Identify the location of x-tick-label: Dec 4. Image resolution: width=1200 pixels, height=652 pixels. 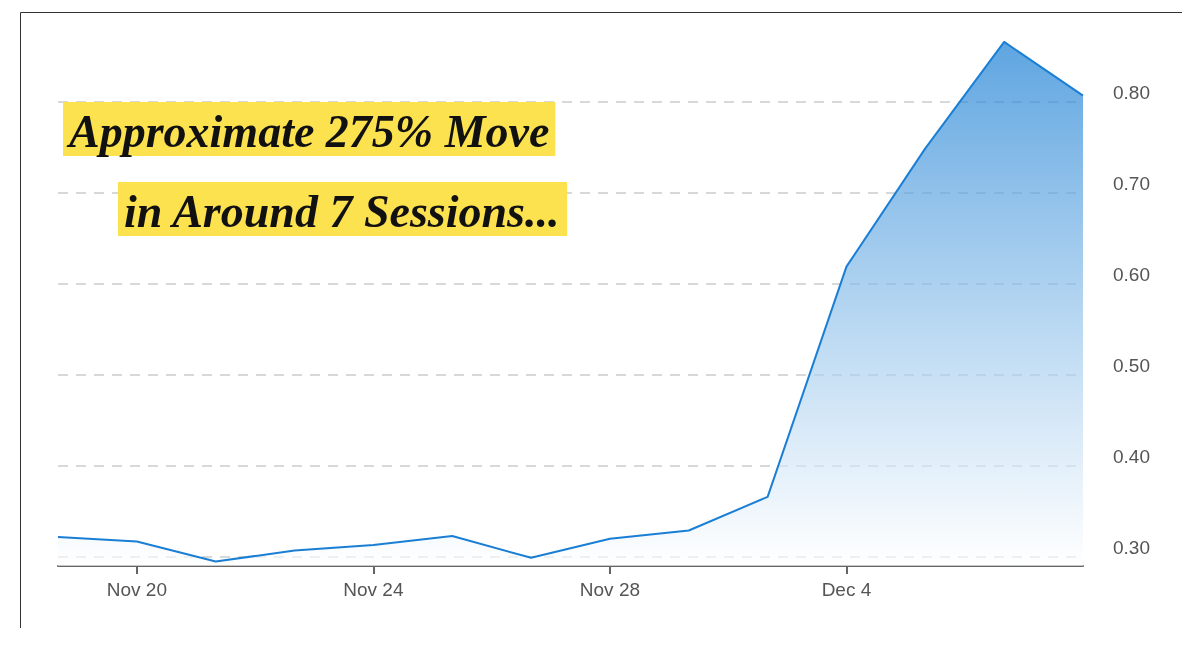
(846, 589).